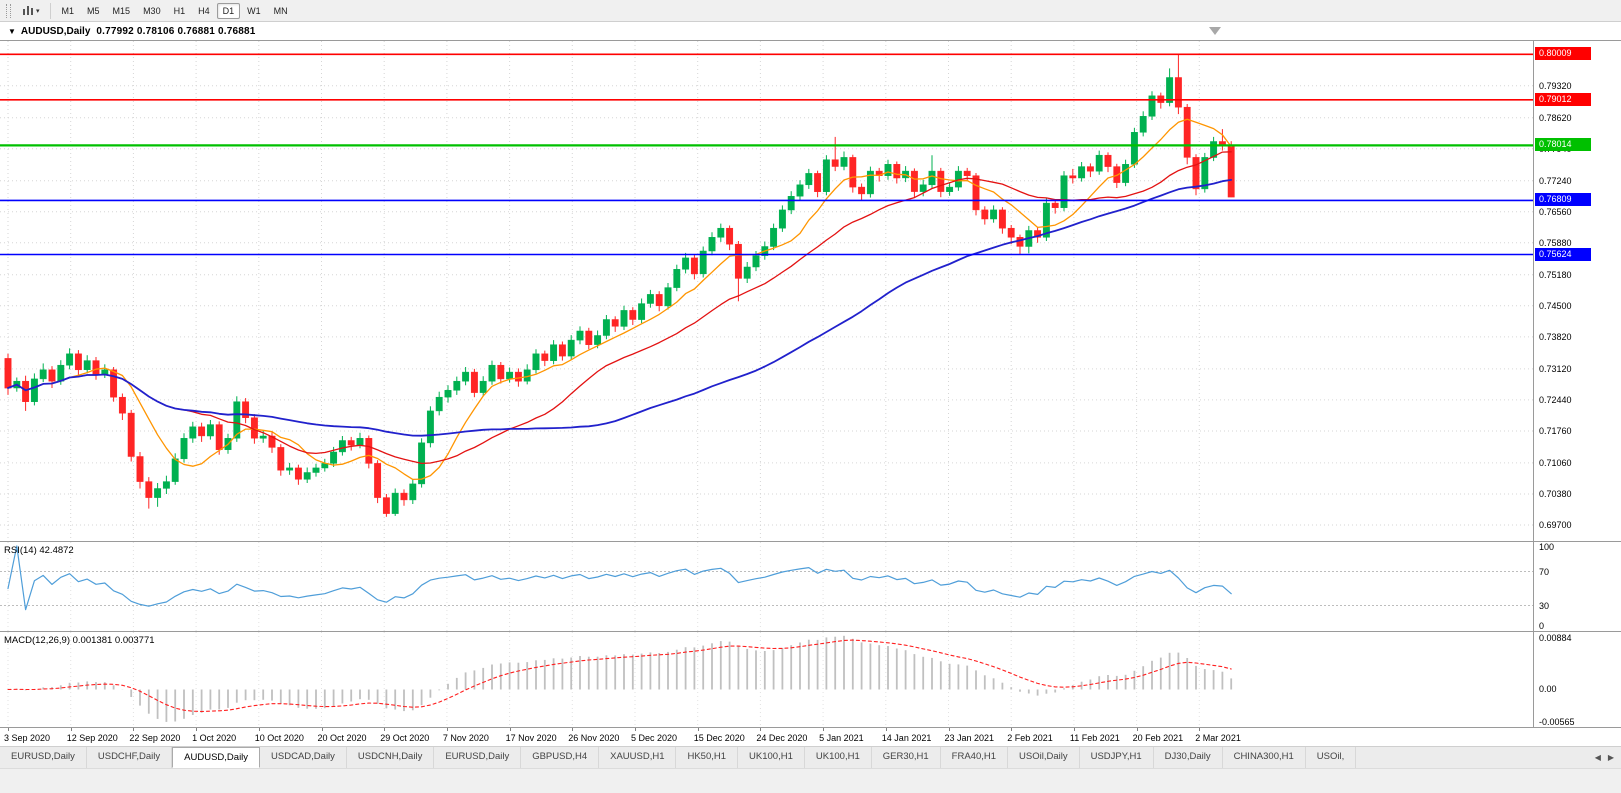  What do you see at coordinates (280, 10) in the screenshot?
I see `timeframe-button-mn: MN` at bounding box center [280, 10].